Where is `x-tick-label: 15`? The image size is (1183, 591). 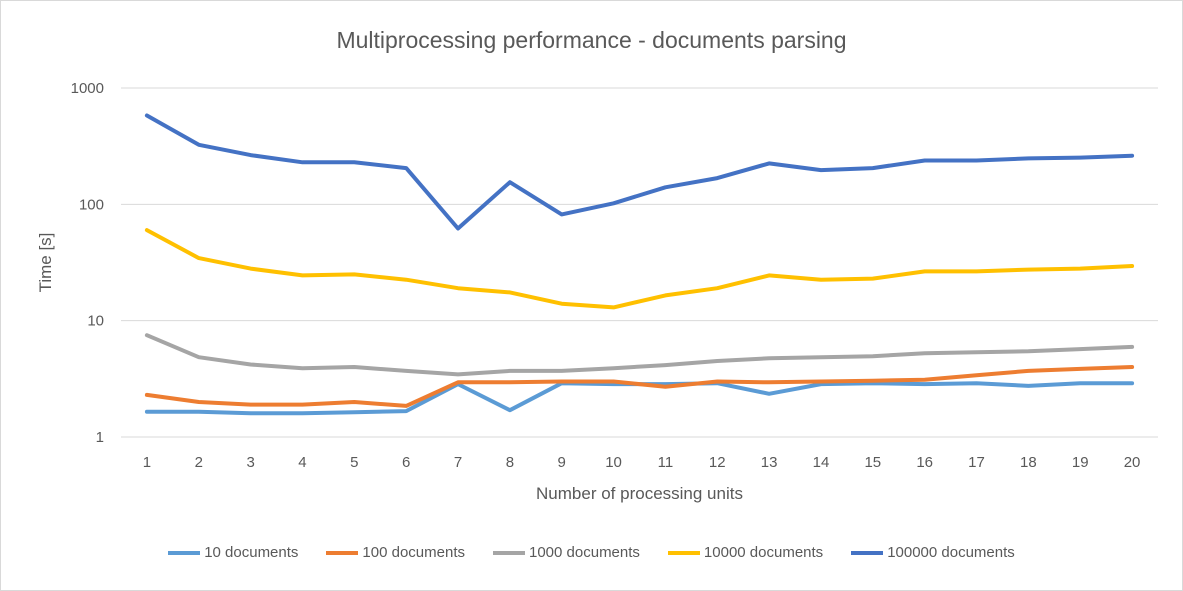 x-tick-label: 15 is located at coordinates (872, 462).